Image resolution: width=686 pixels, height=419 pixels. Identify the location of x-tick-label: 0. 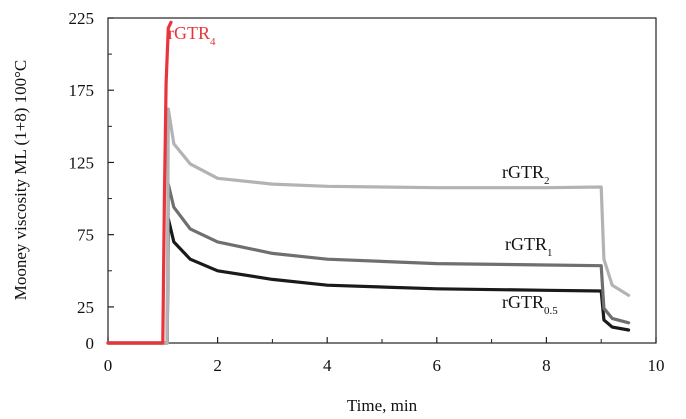
(108, 365).